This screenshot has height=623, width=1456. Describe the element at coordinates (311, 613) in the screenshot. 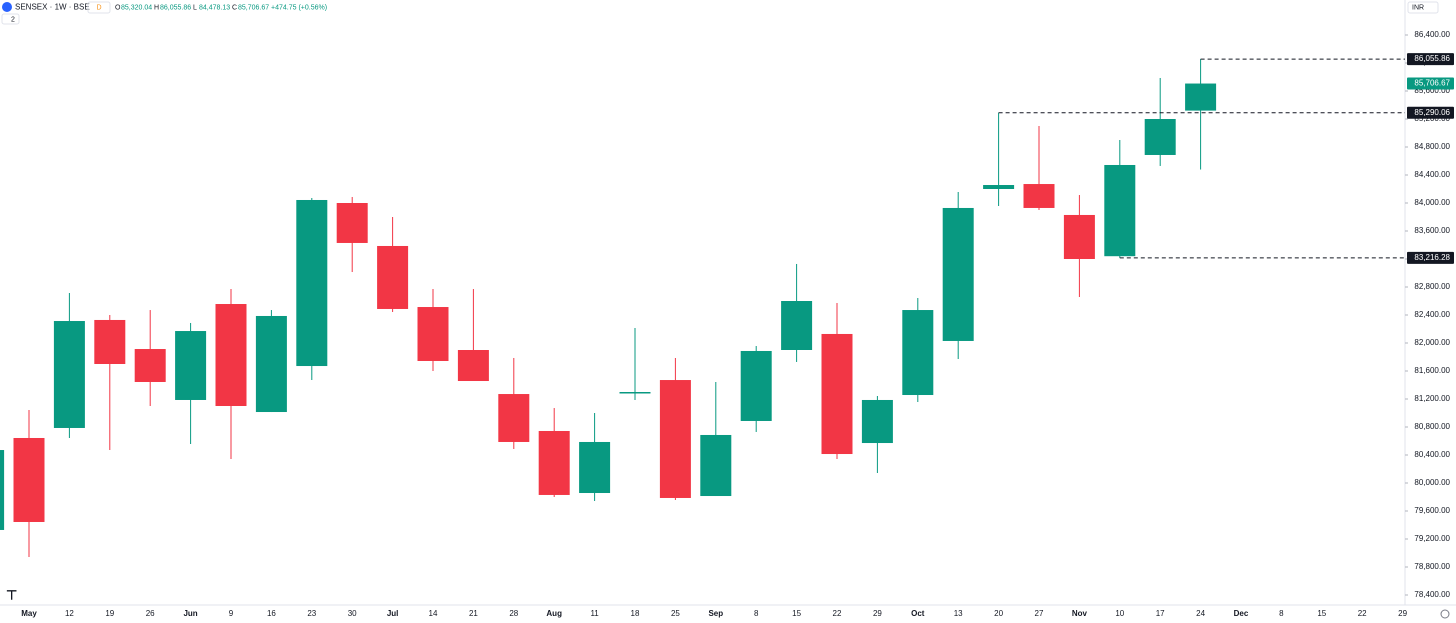

I see `x-tick-label: 23` at that location.